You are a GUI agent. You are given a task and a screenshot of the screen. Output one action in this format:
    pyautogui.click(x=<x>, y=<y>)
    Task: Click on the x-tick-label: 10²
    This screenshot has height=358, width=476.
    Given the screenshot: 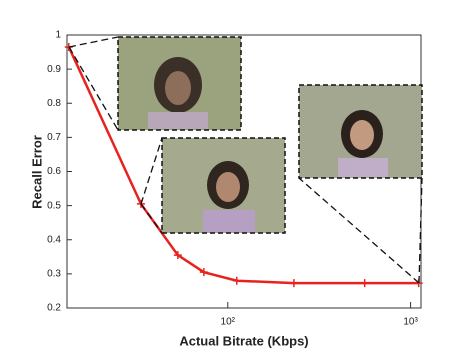 What is the action you would take?
    pyautogui.click(x=228, y=322)
    